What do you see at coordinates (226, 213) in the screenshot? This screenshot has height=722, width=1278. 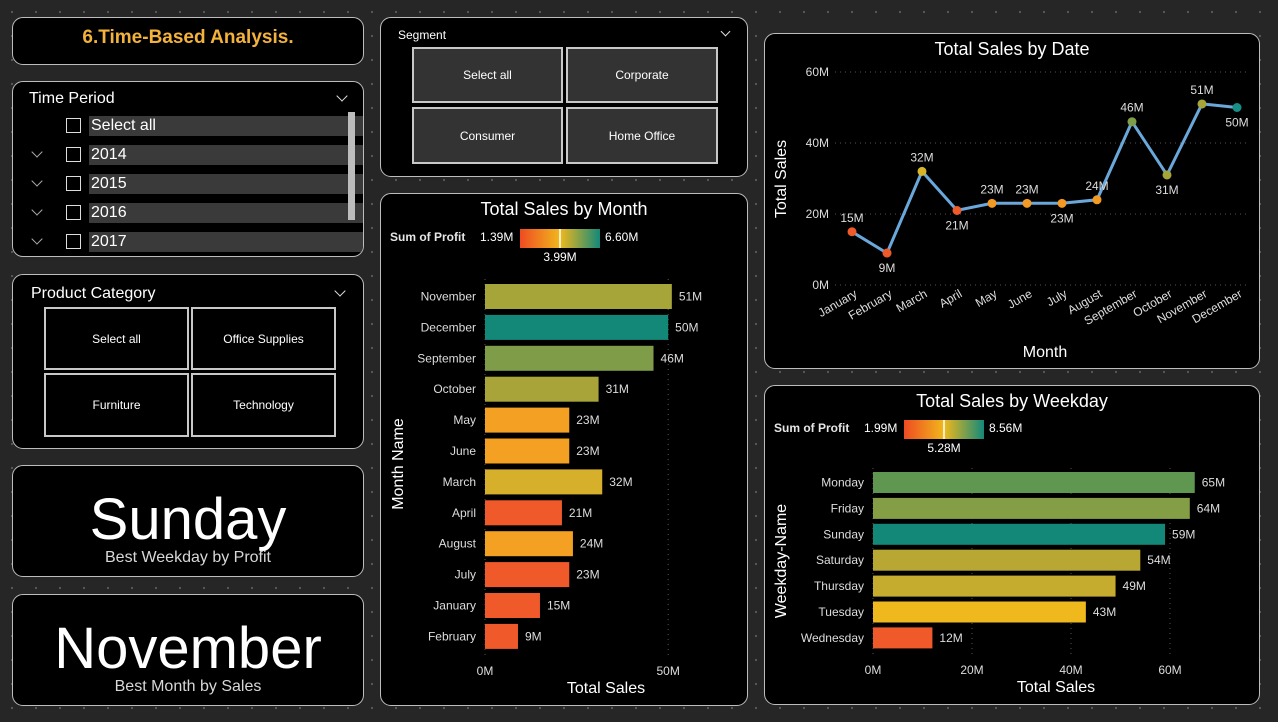 I see `time-period-item-label: 2016` at bounding box center [226, 213].